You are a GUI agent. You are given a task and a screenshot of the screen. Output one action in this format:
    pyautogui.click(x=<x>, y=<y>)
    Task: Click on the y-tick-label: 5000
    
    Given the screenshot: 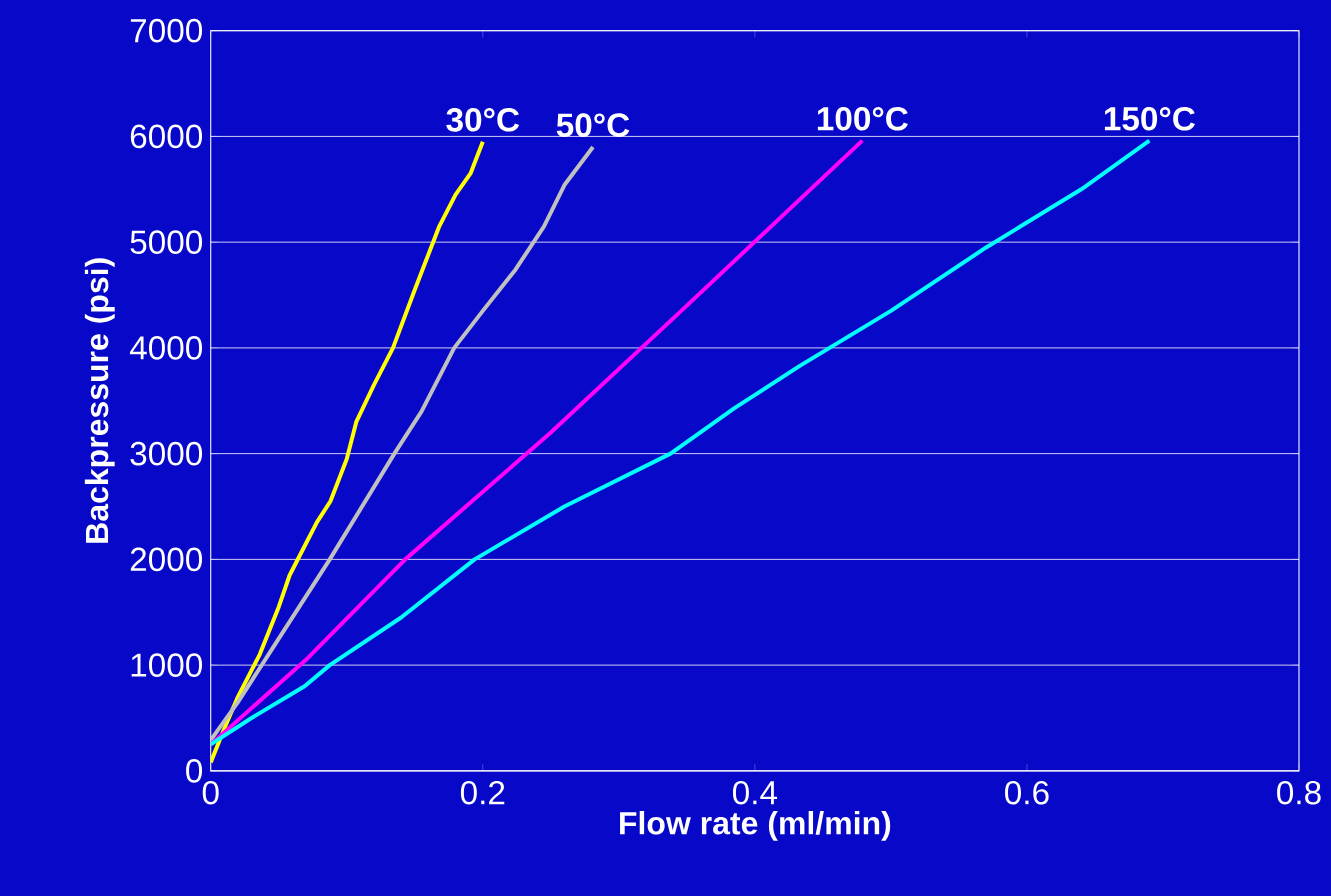 What is the action you would take?
    pyautogui.click(x=166, y=242)
    